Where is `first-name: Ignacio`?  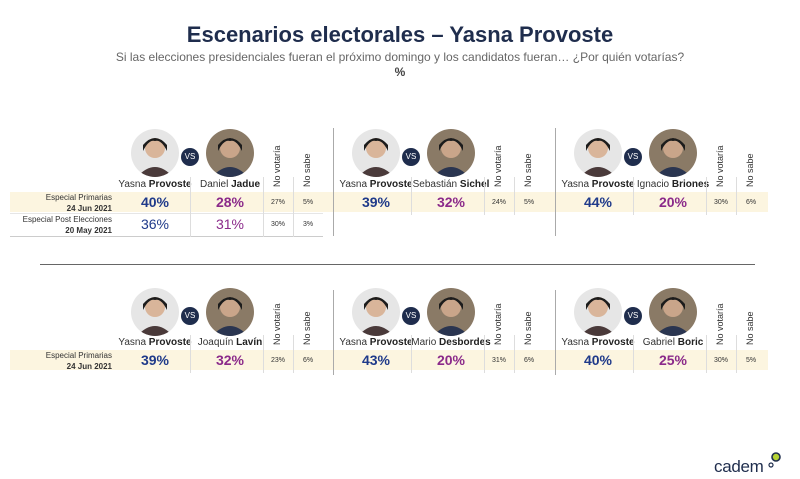 first-name: Ignacio is located at coordinates (653, 184).